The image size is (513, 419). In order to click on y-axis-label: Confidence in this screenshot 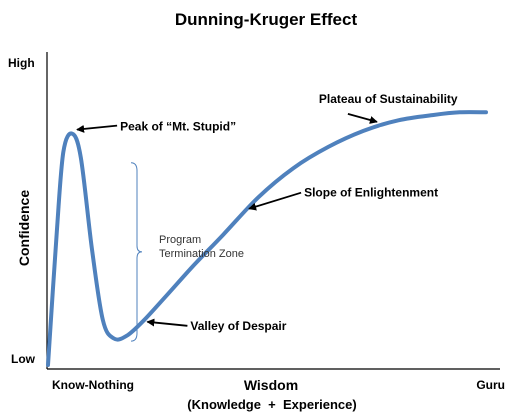, I will do `click(24, 228)`.